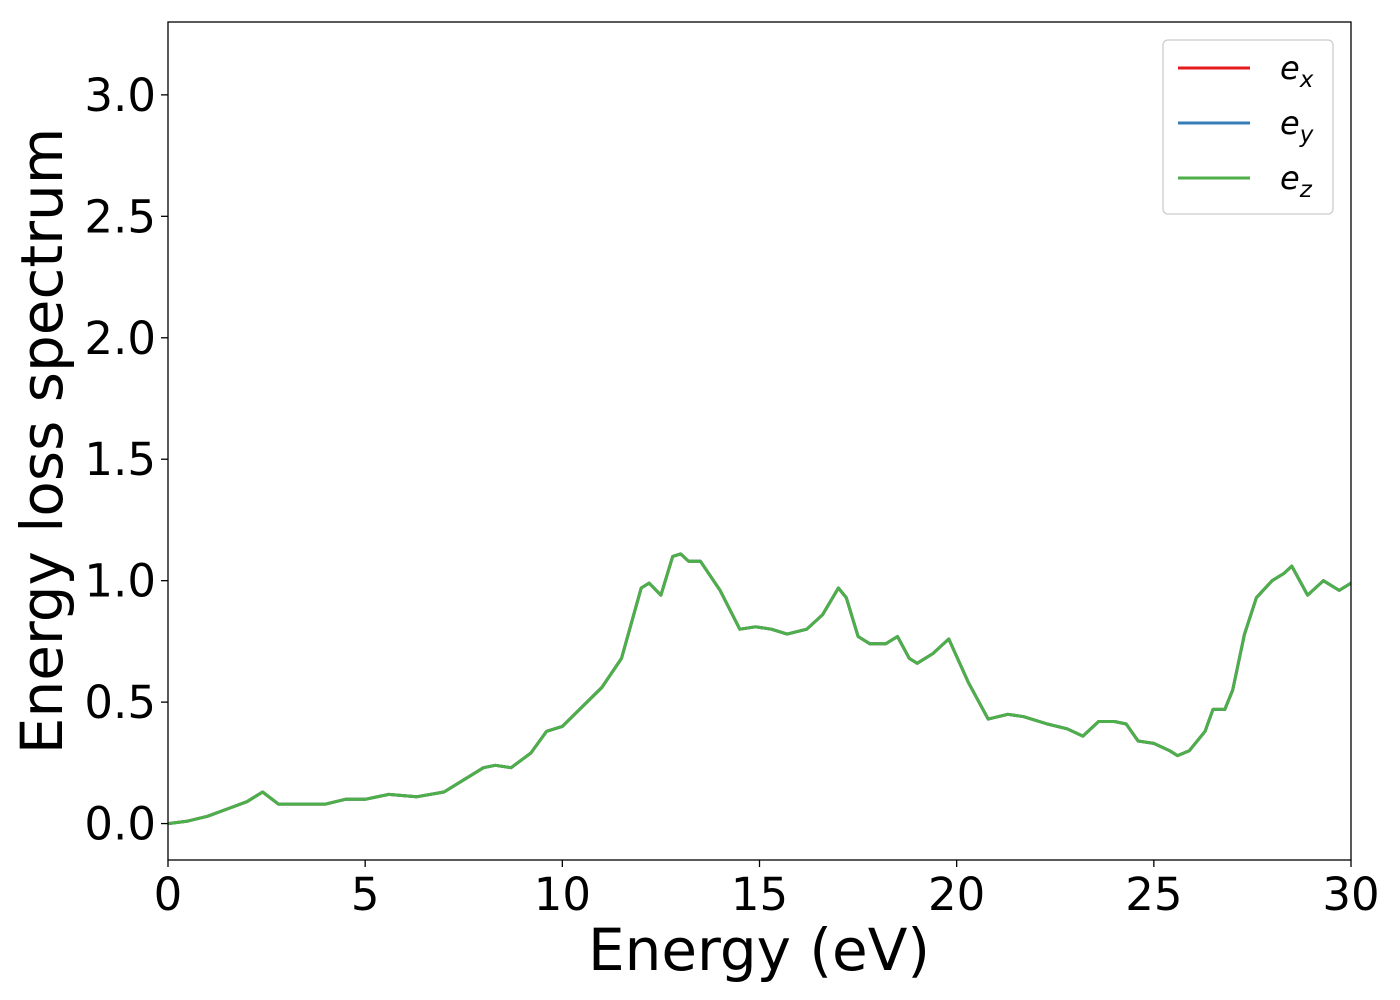  What do you see at coordinates (562, 894) in the screenshot?
I see `x-tick-label: 10` at bounding box center [562, 894].